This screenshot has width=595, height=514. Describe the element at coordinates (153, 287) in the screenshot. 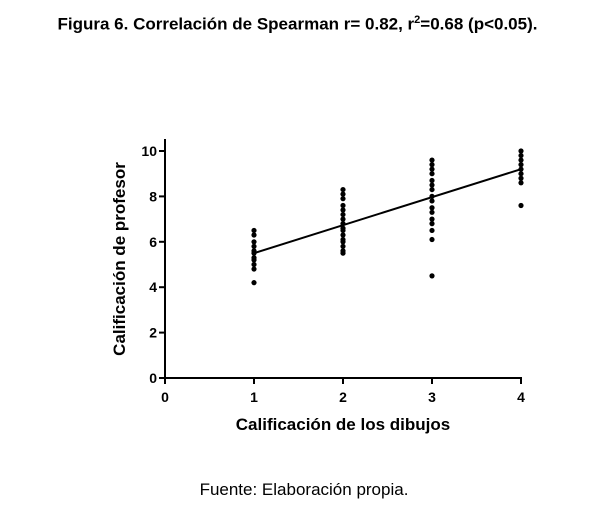

I see `y-tick-label: 4` at that location.